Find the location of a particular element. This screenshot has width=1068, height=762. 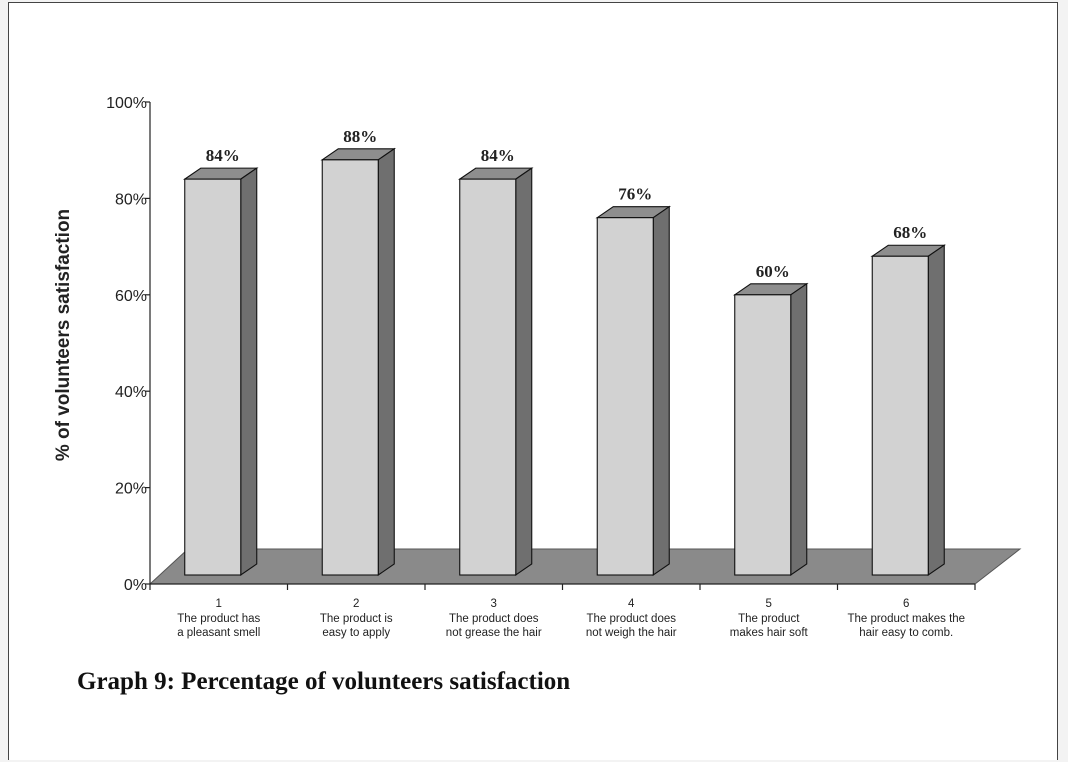

data-label: 60% is located at coordinates (773, 271).